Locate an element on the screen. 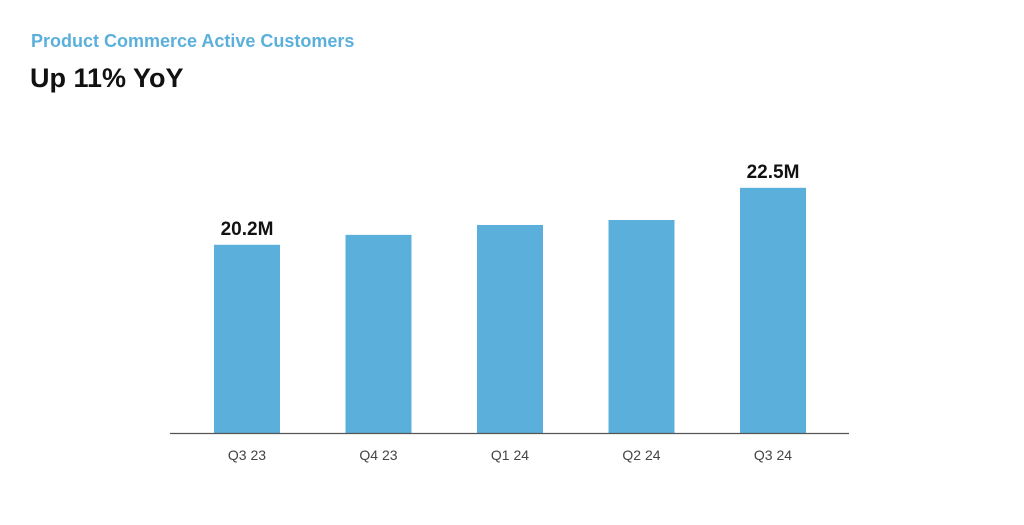 The height and width of the screenshot is (525, 1024). chart-subtitle: Product Commerce Active Customers is located at coordinates (193, 41).